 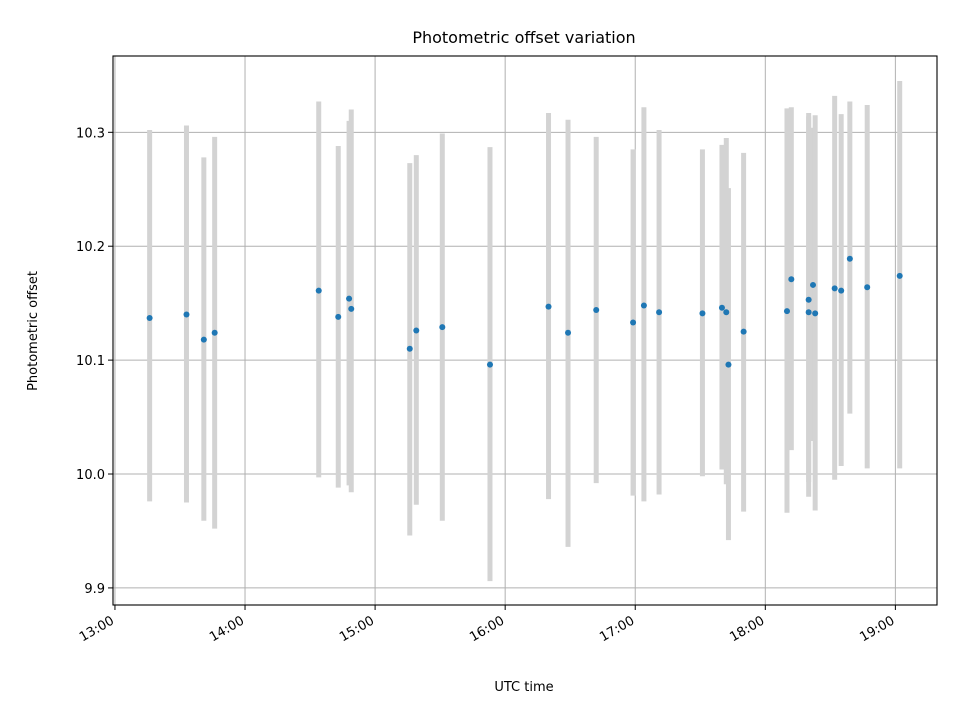 I want to click on data-points, so click(x=524, y=311).